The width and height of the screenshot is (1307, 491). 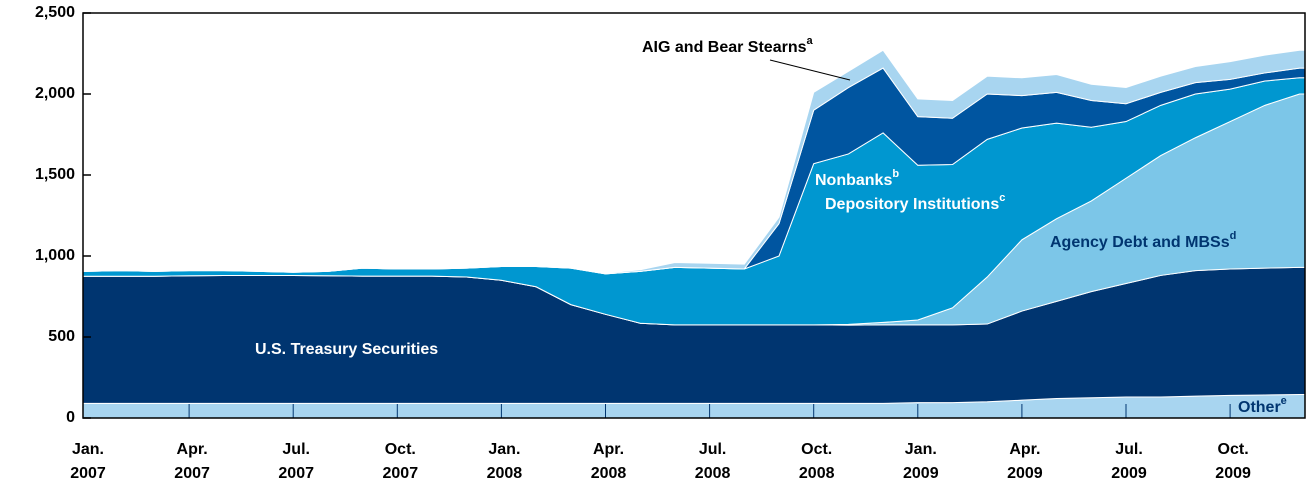 What do you see at coordinates (912, 204) in the screenshot?
I see `series-name: Depository Institutions` at bounding box center [912, 204].